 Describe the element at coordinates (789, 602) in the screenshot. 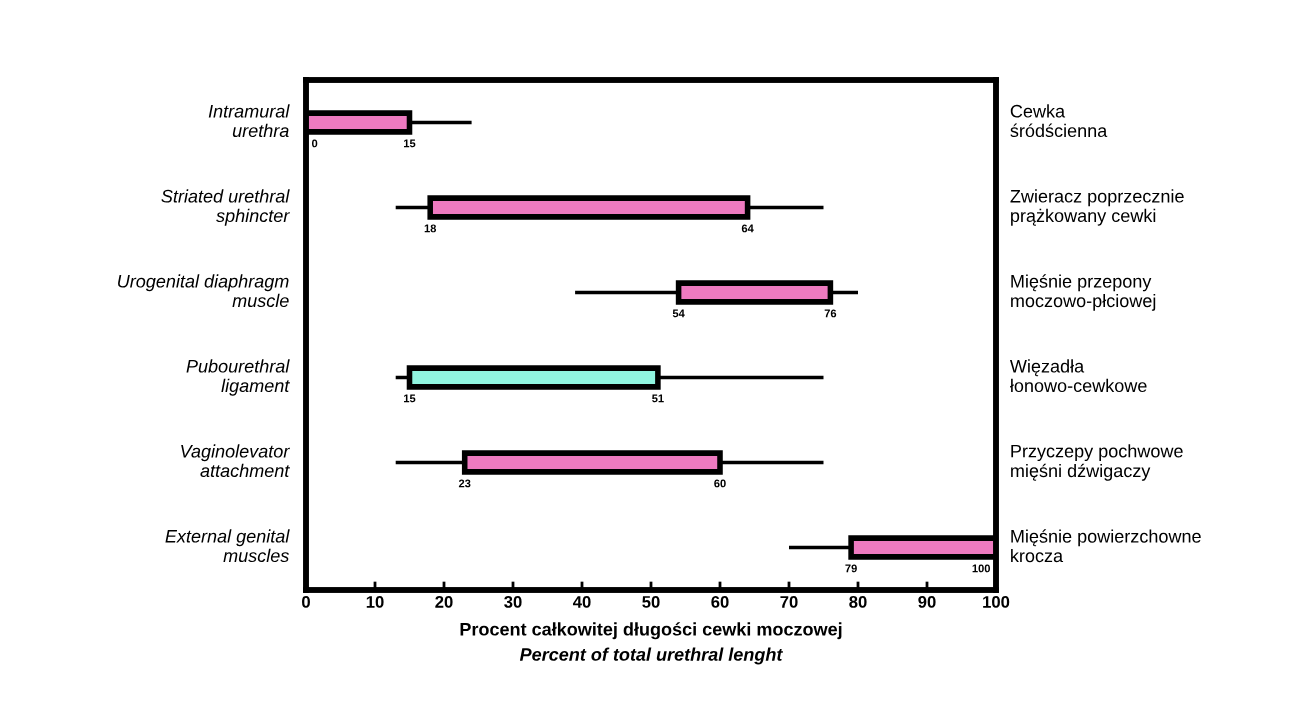

I see `x-tick-label: 70` at that location.